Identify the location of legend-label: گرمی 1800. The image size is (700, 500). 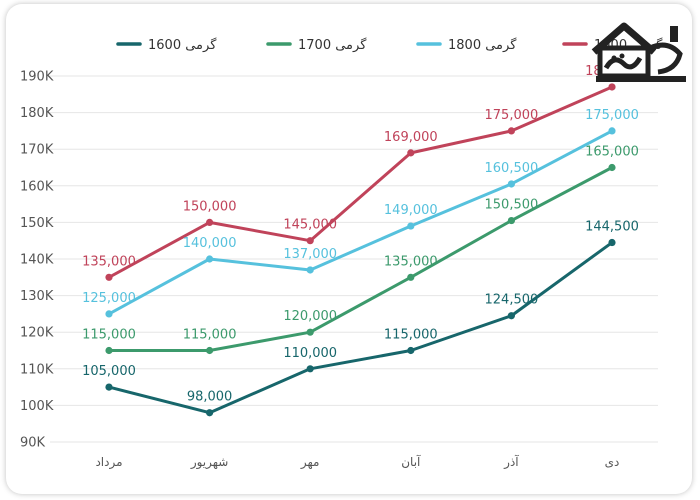
(482, 45).